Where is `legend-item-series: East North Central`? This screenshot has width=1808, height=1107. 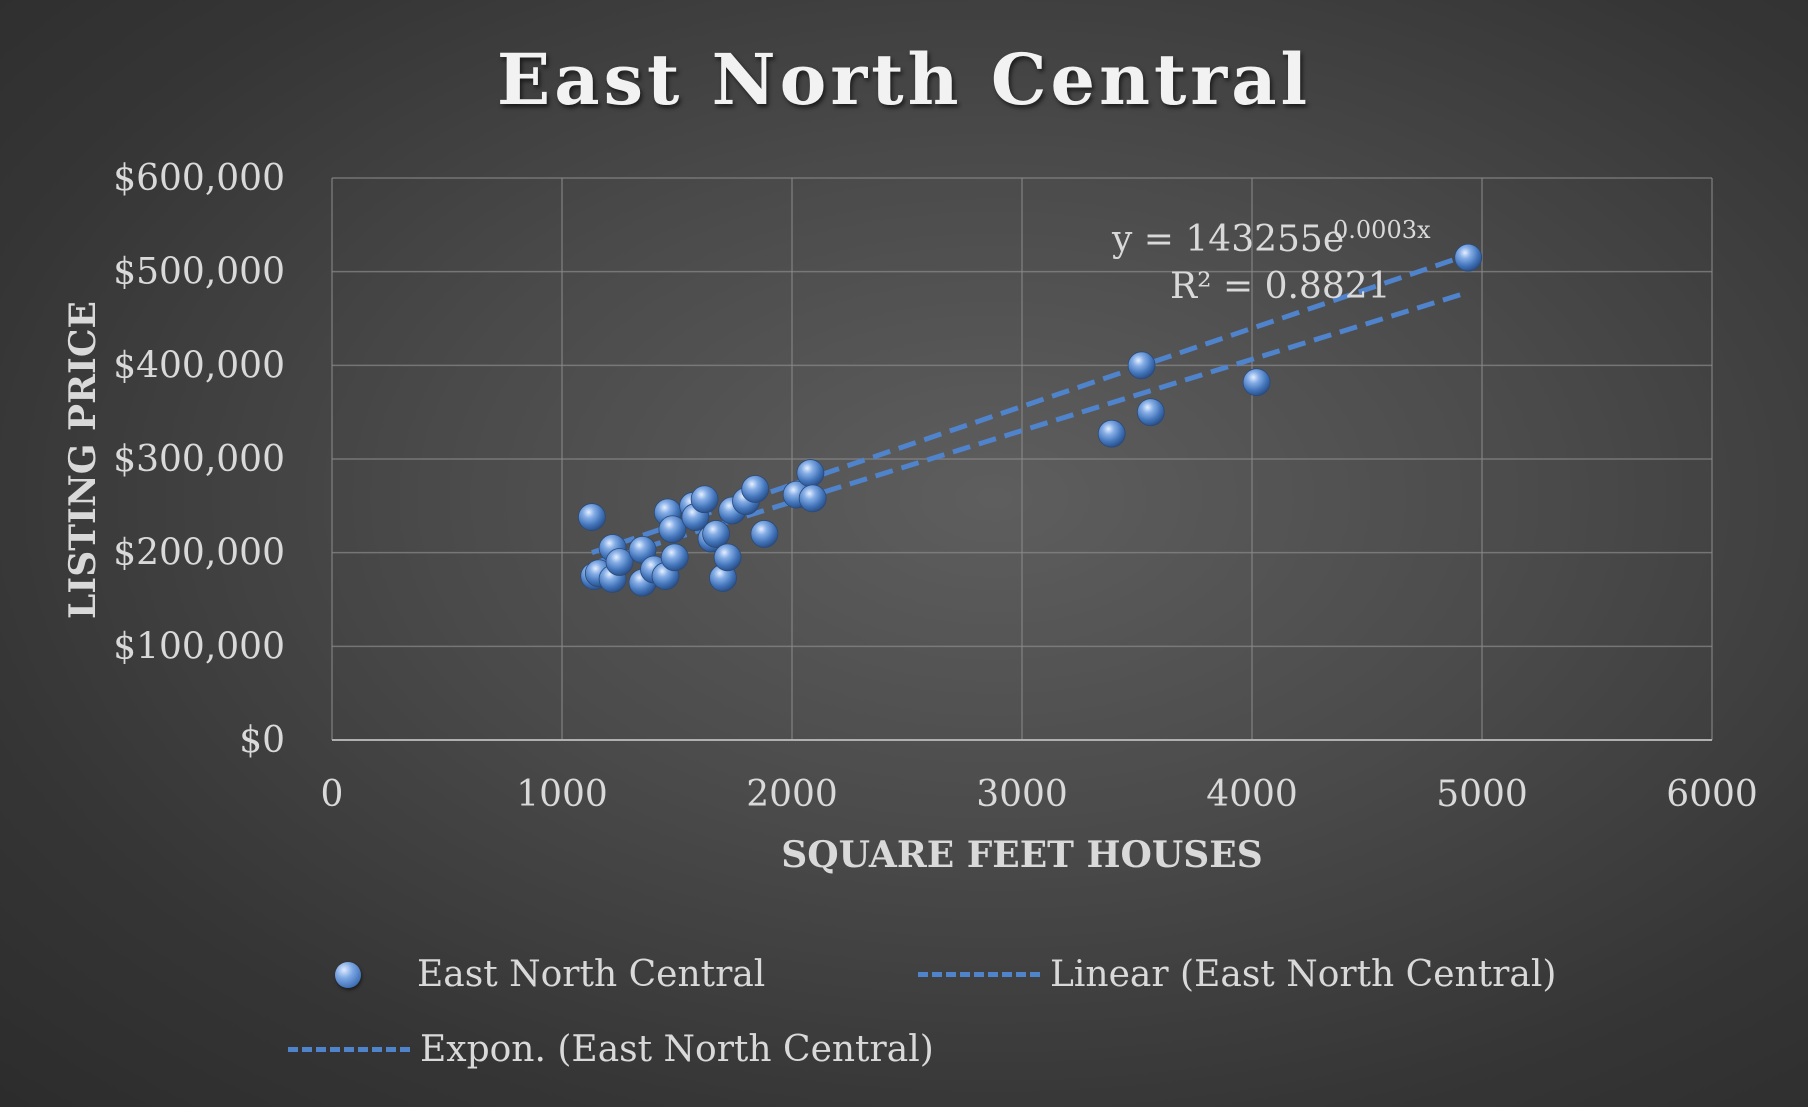 legend-item-series: East North Central is located at coordinates (550, 974).